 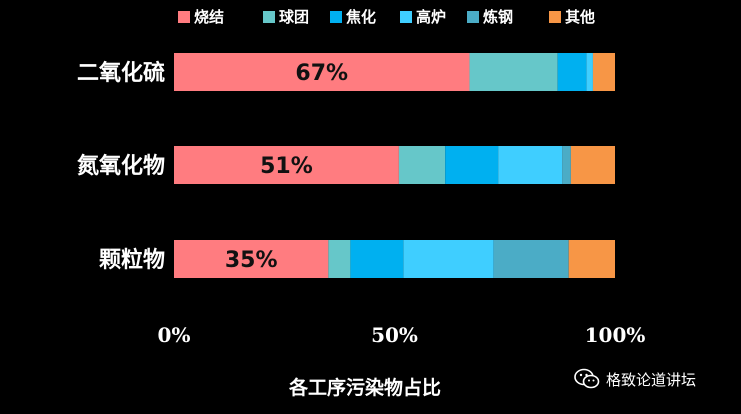 I want to click on legend-label: 焦化, so click(x=360, y=17).